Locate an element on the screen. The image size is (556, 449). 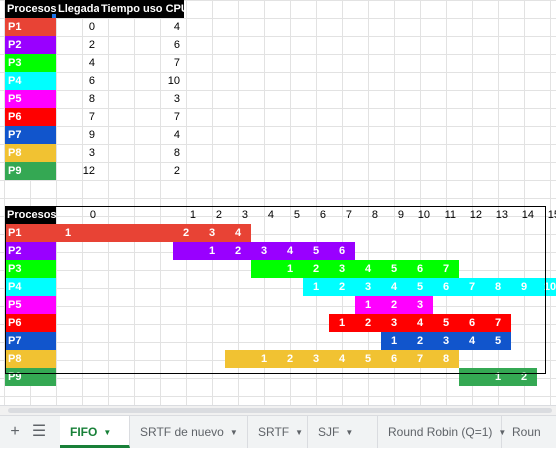
cpu-time-cell: 10 is located at coordinates (173, 81).